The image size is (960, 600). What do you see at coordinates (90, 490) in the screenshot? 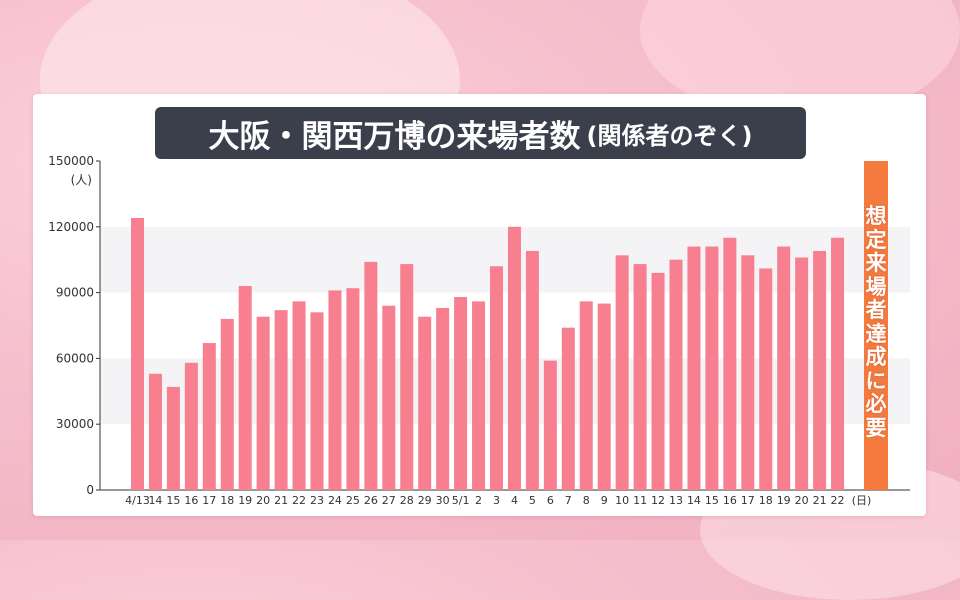
I see `y-tick-label: 0` at bounding box center [90, 490].